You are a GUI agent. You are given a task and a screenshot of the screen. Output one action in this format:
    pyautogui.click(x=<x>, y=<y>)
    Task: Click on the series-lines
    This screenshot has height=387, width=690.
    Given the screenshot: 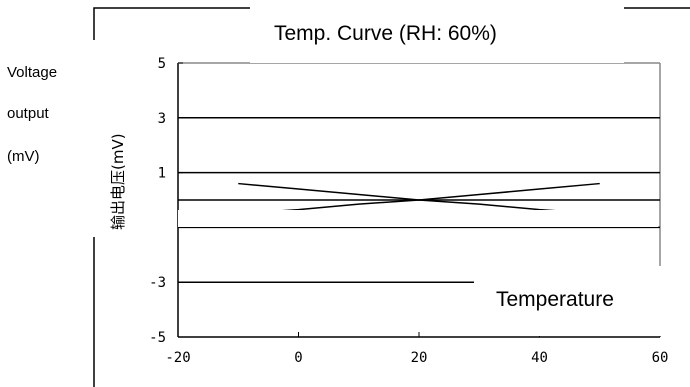 What is the action you would take?
    pyautogui.click(x=419, y=198)
    